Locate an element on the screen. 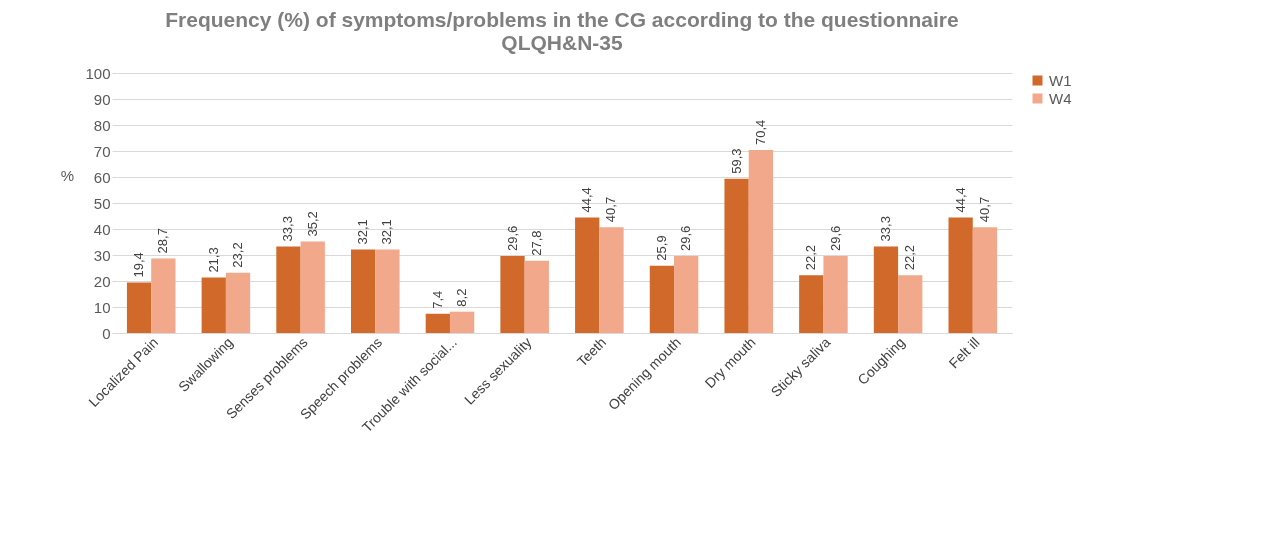 This screenshot has width=1285, height=537. data-label: 27,8 is located at coordinates (536, 243).